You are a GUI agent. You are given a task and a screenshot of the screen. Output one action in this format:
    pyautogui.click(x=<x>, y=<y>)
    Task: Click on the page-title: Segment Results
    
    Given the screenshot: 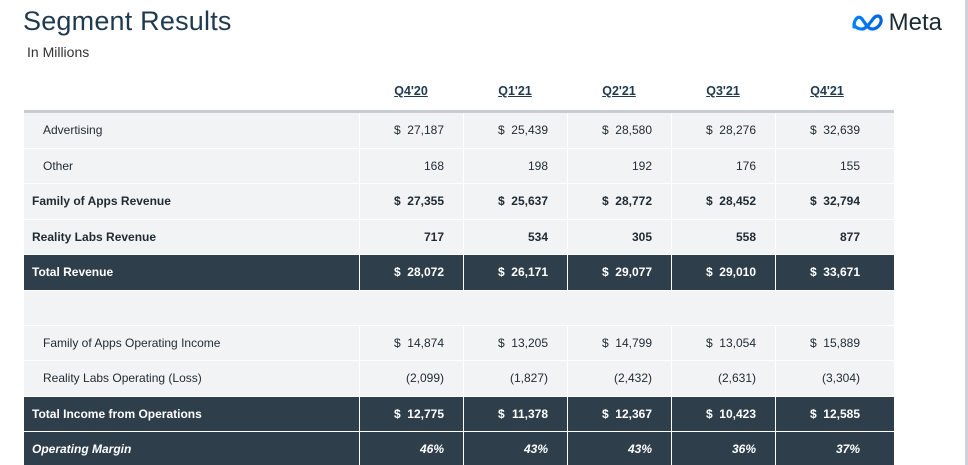 What is the action you would take?
    pyautogui.click(x=127, y=21)
    